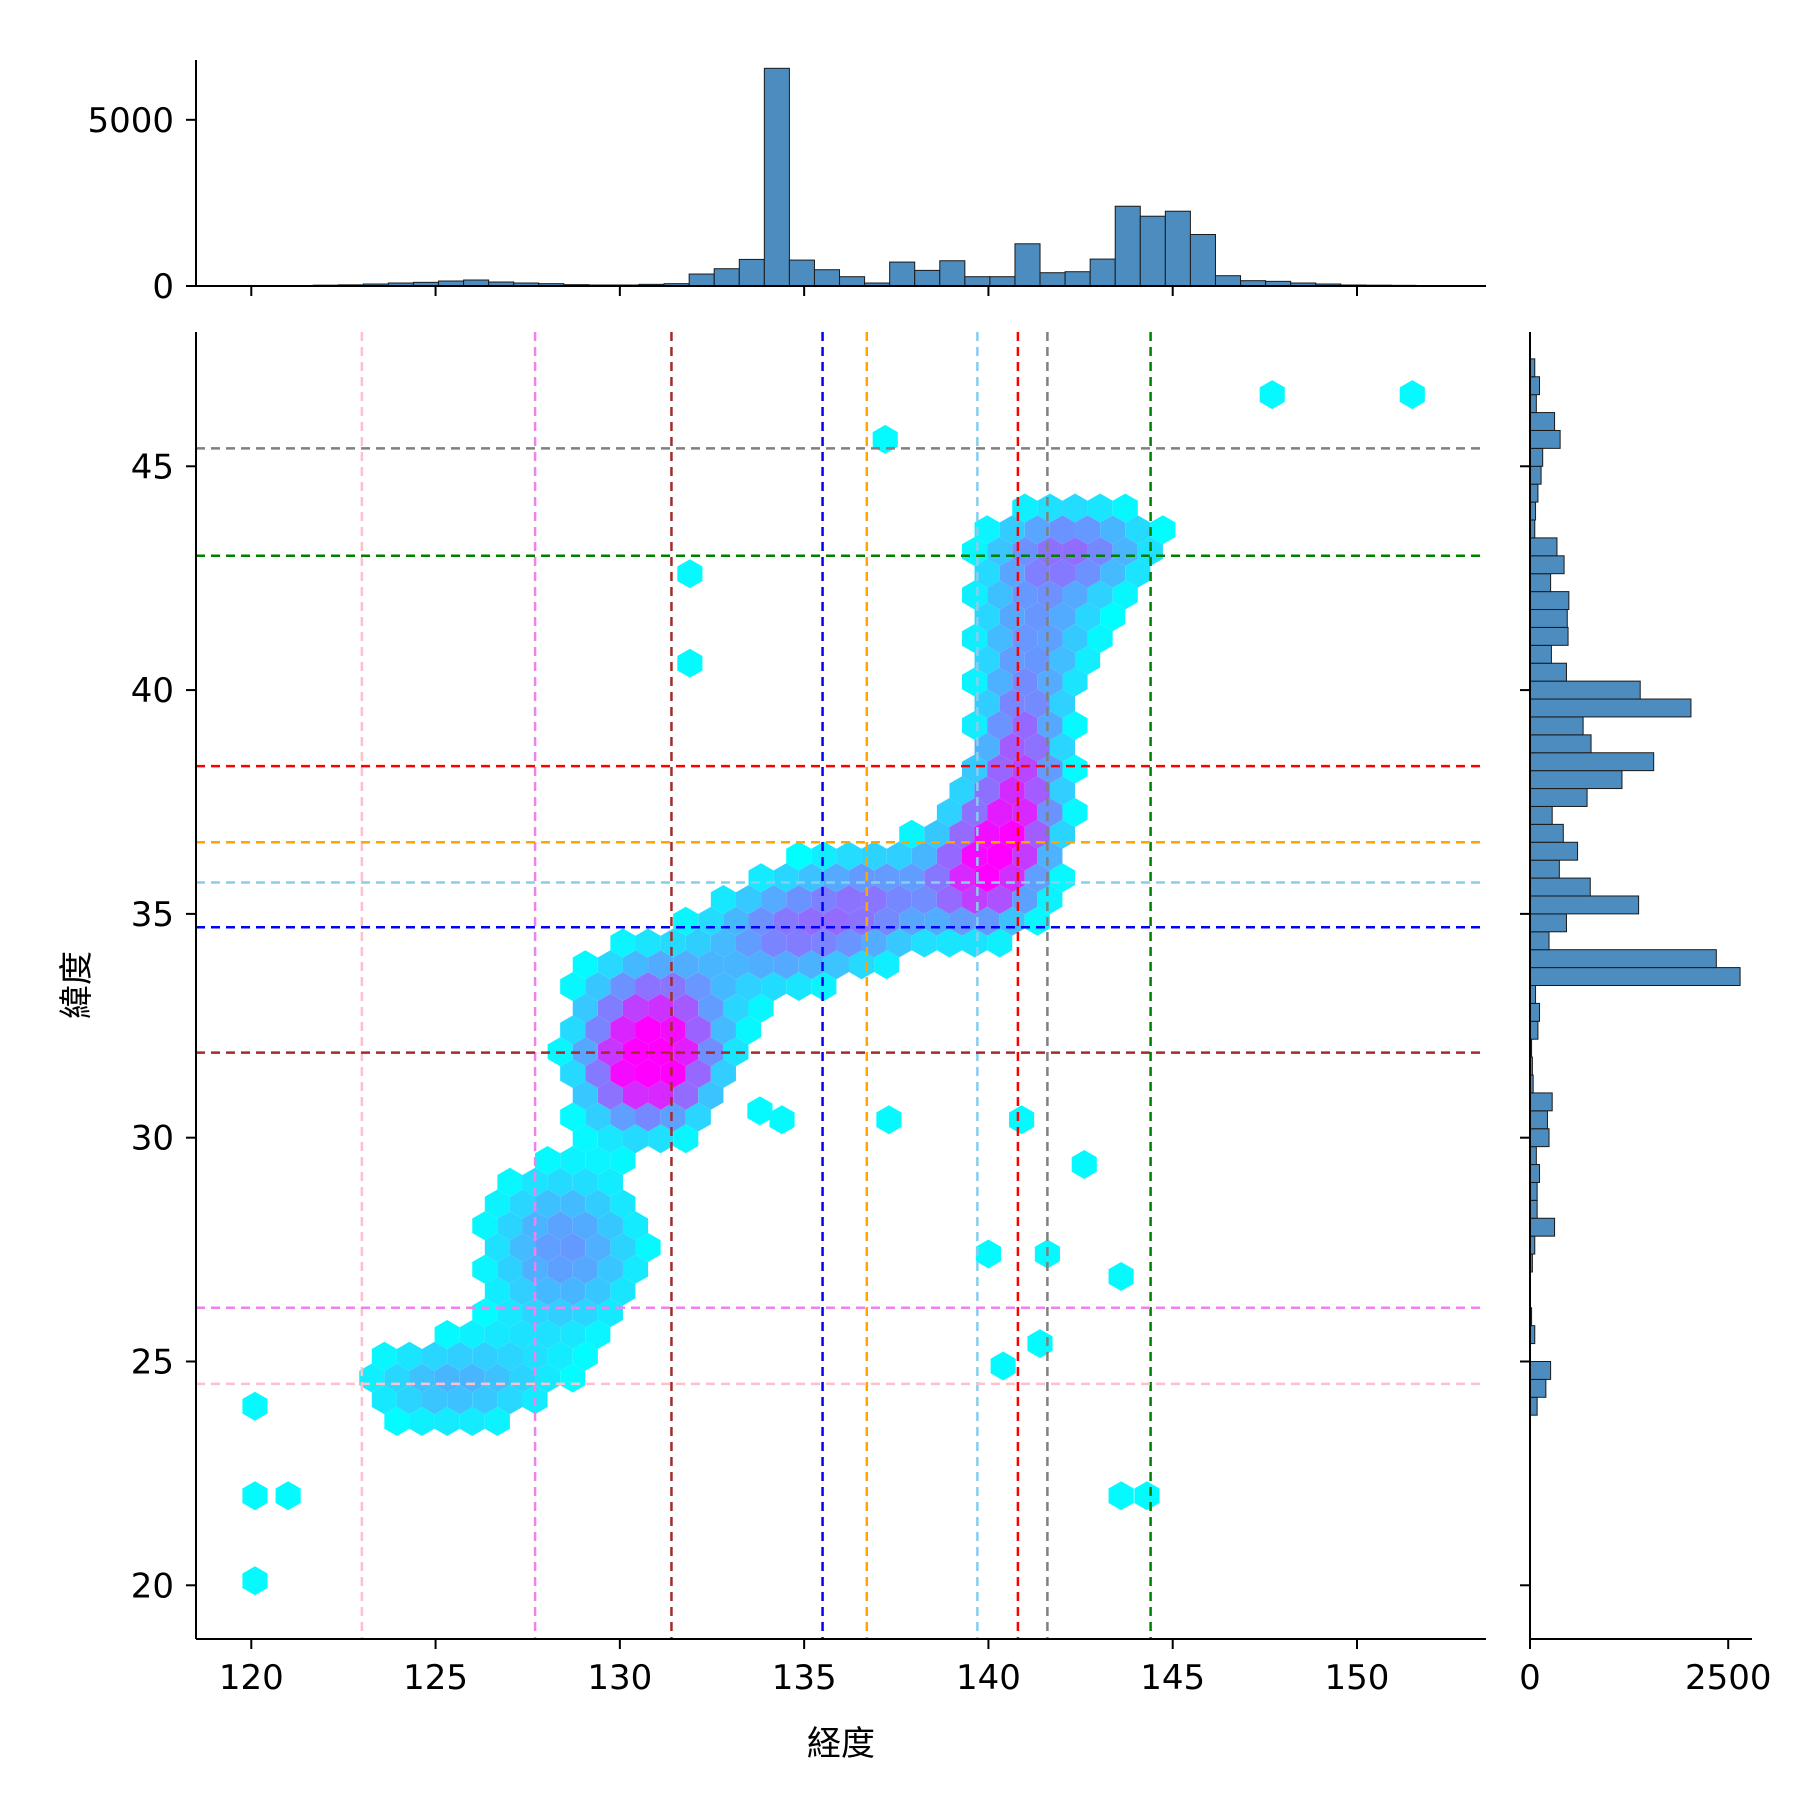 Image resolution: width=1800 pixels, height=1800 pixels. What do you see at coordinates (1728, 1678) in the screenshot?
I see `right-histogram-tick-label: 2500` at bounding box center [1728, 1678].